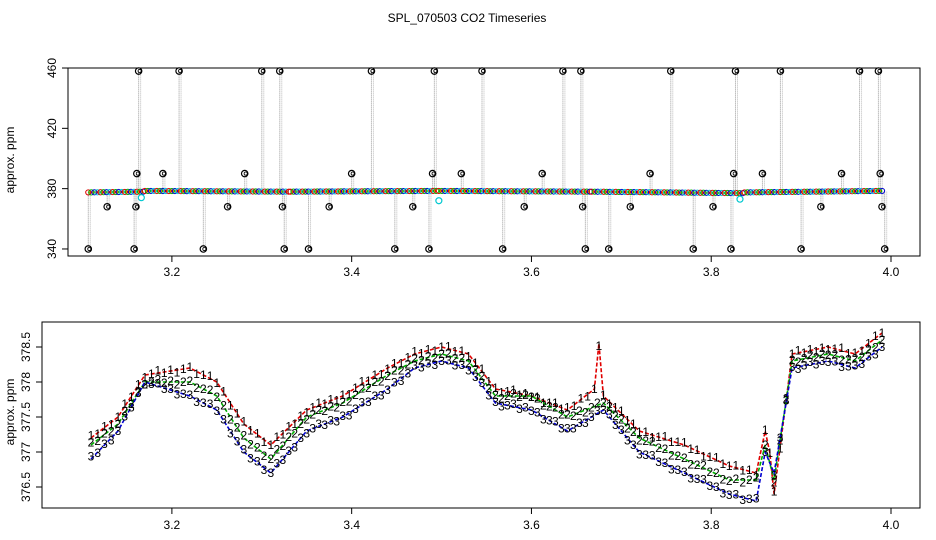 The width and height of the screenshot is (936, 540). I want to click on bottom-x-tick-label: 3.4, so click(351, 525).